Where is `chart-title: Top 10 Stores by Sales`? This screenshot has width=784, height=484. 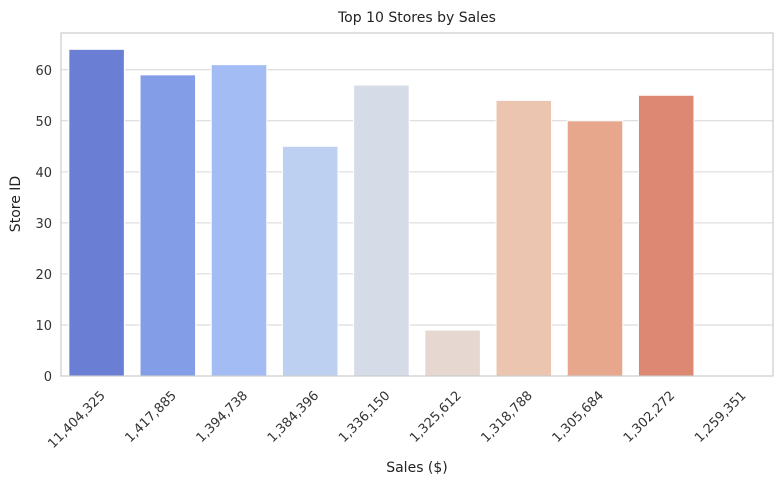
chart-title: Top 10 Stores by Sales is located at coordinates (416, 18).